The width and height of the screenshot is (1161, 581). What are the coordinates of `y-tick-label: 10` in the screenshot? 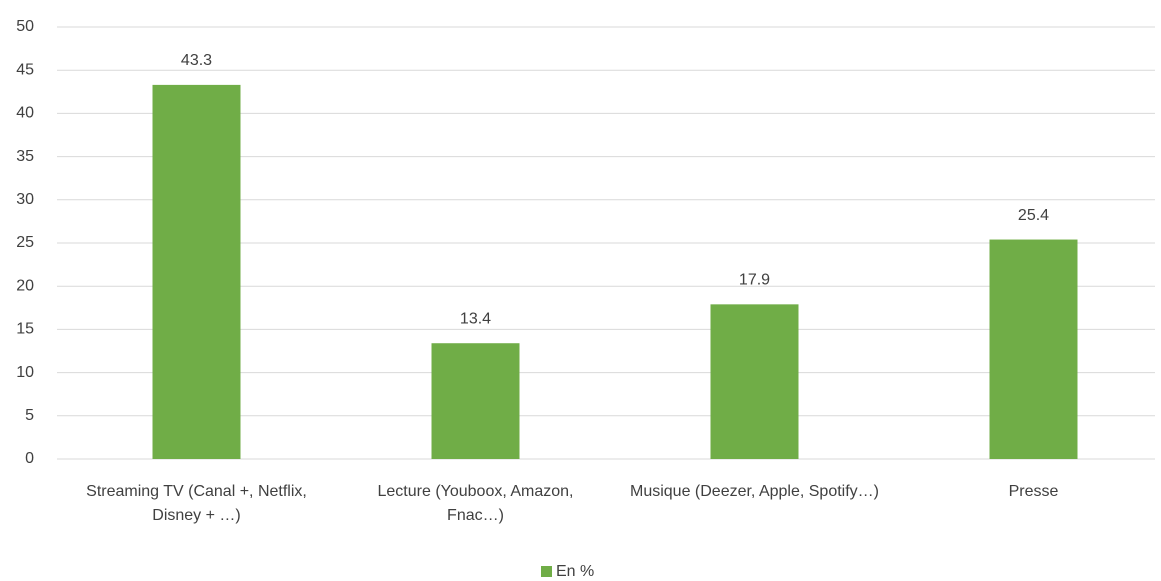 It's located at (25, 372).